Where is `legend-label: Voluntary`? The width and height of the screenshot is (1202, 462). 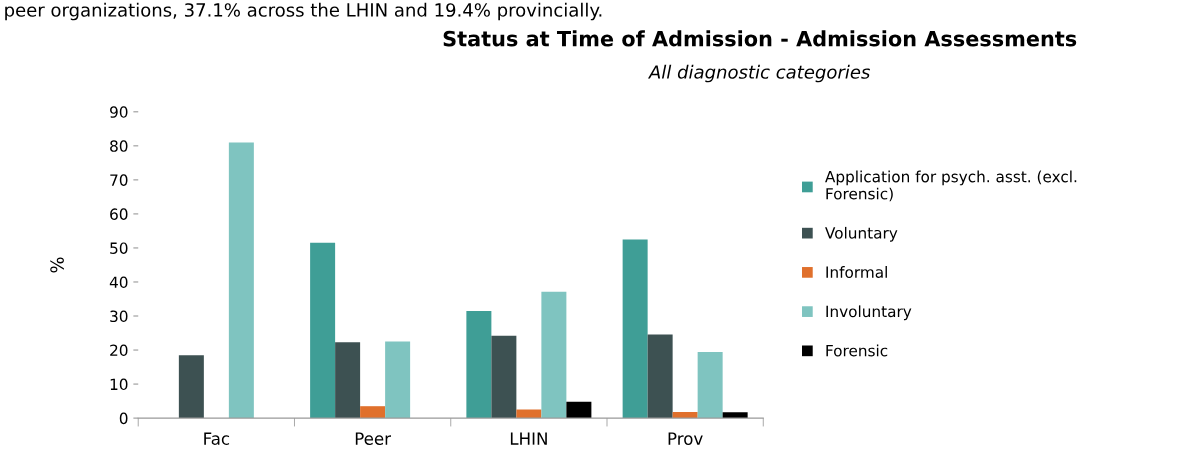
legend-label: Voluntary is located at coordinates (861, 234).